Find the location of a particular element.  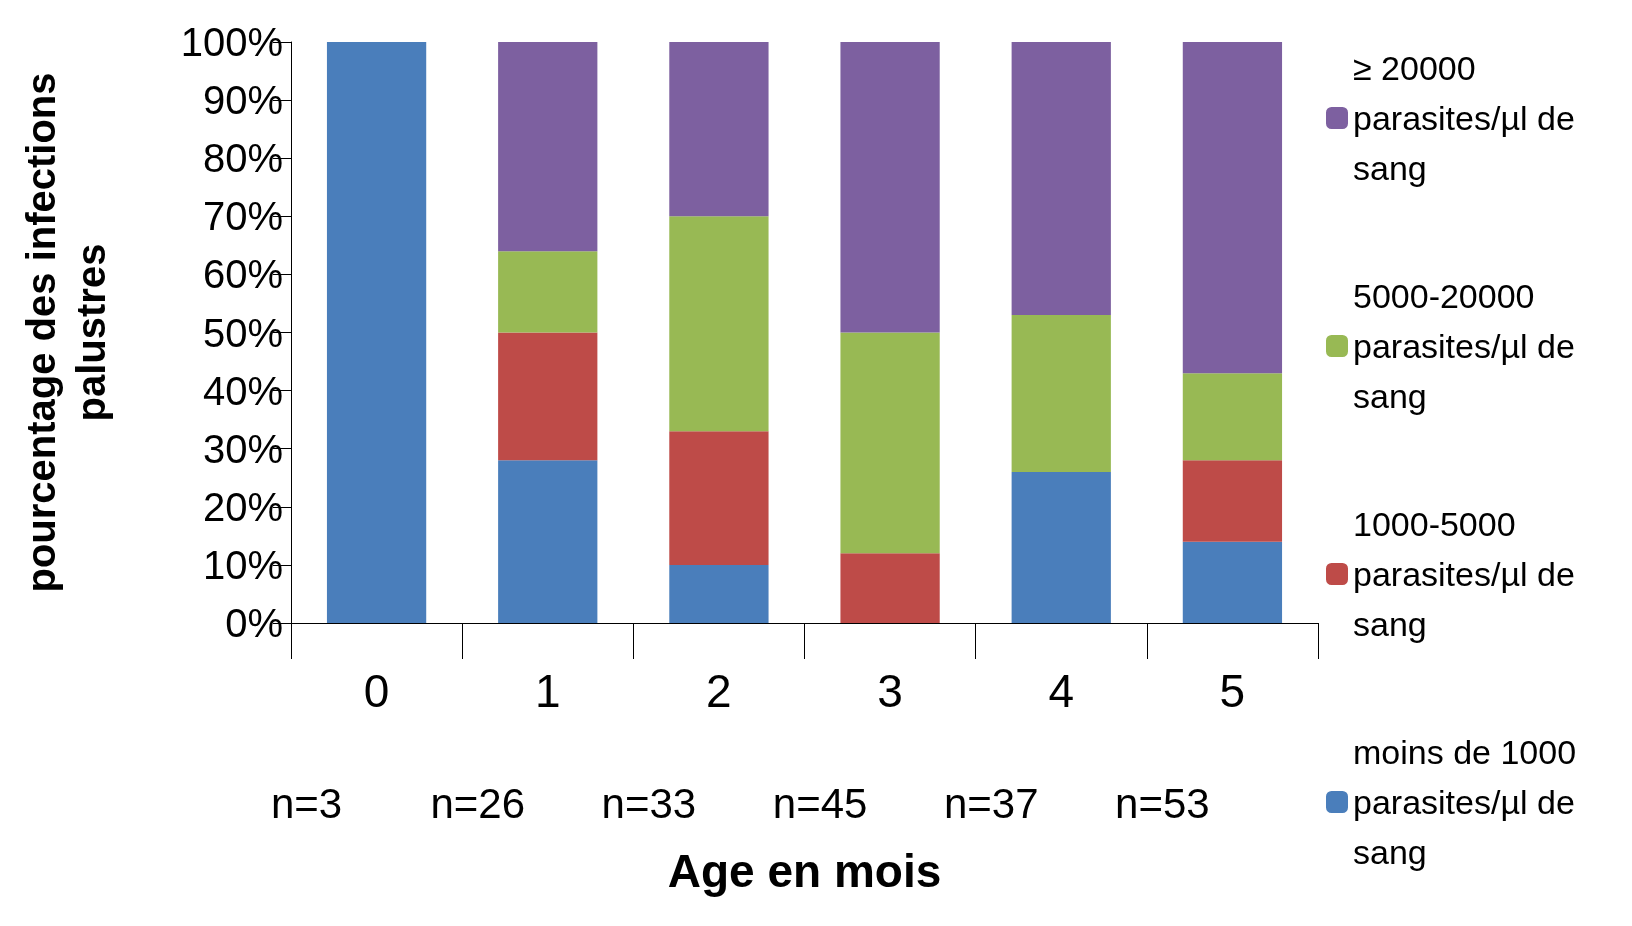

y-tick-label: 70% is located at coordinates (242, 216).